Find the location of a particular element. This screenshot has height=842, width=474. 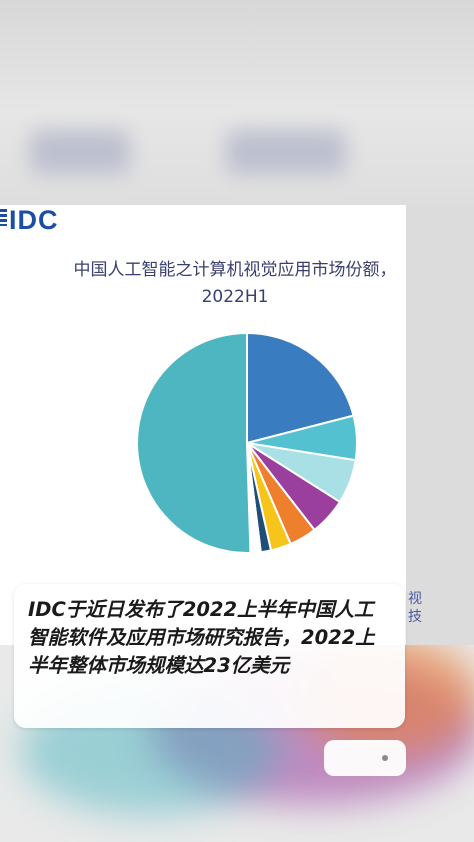

side-fragment-1: 视 is located at coordinates (415, 599).